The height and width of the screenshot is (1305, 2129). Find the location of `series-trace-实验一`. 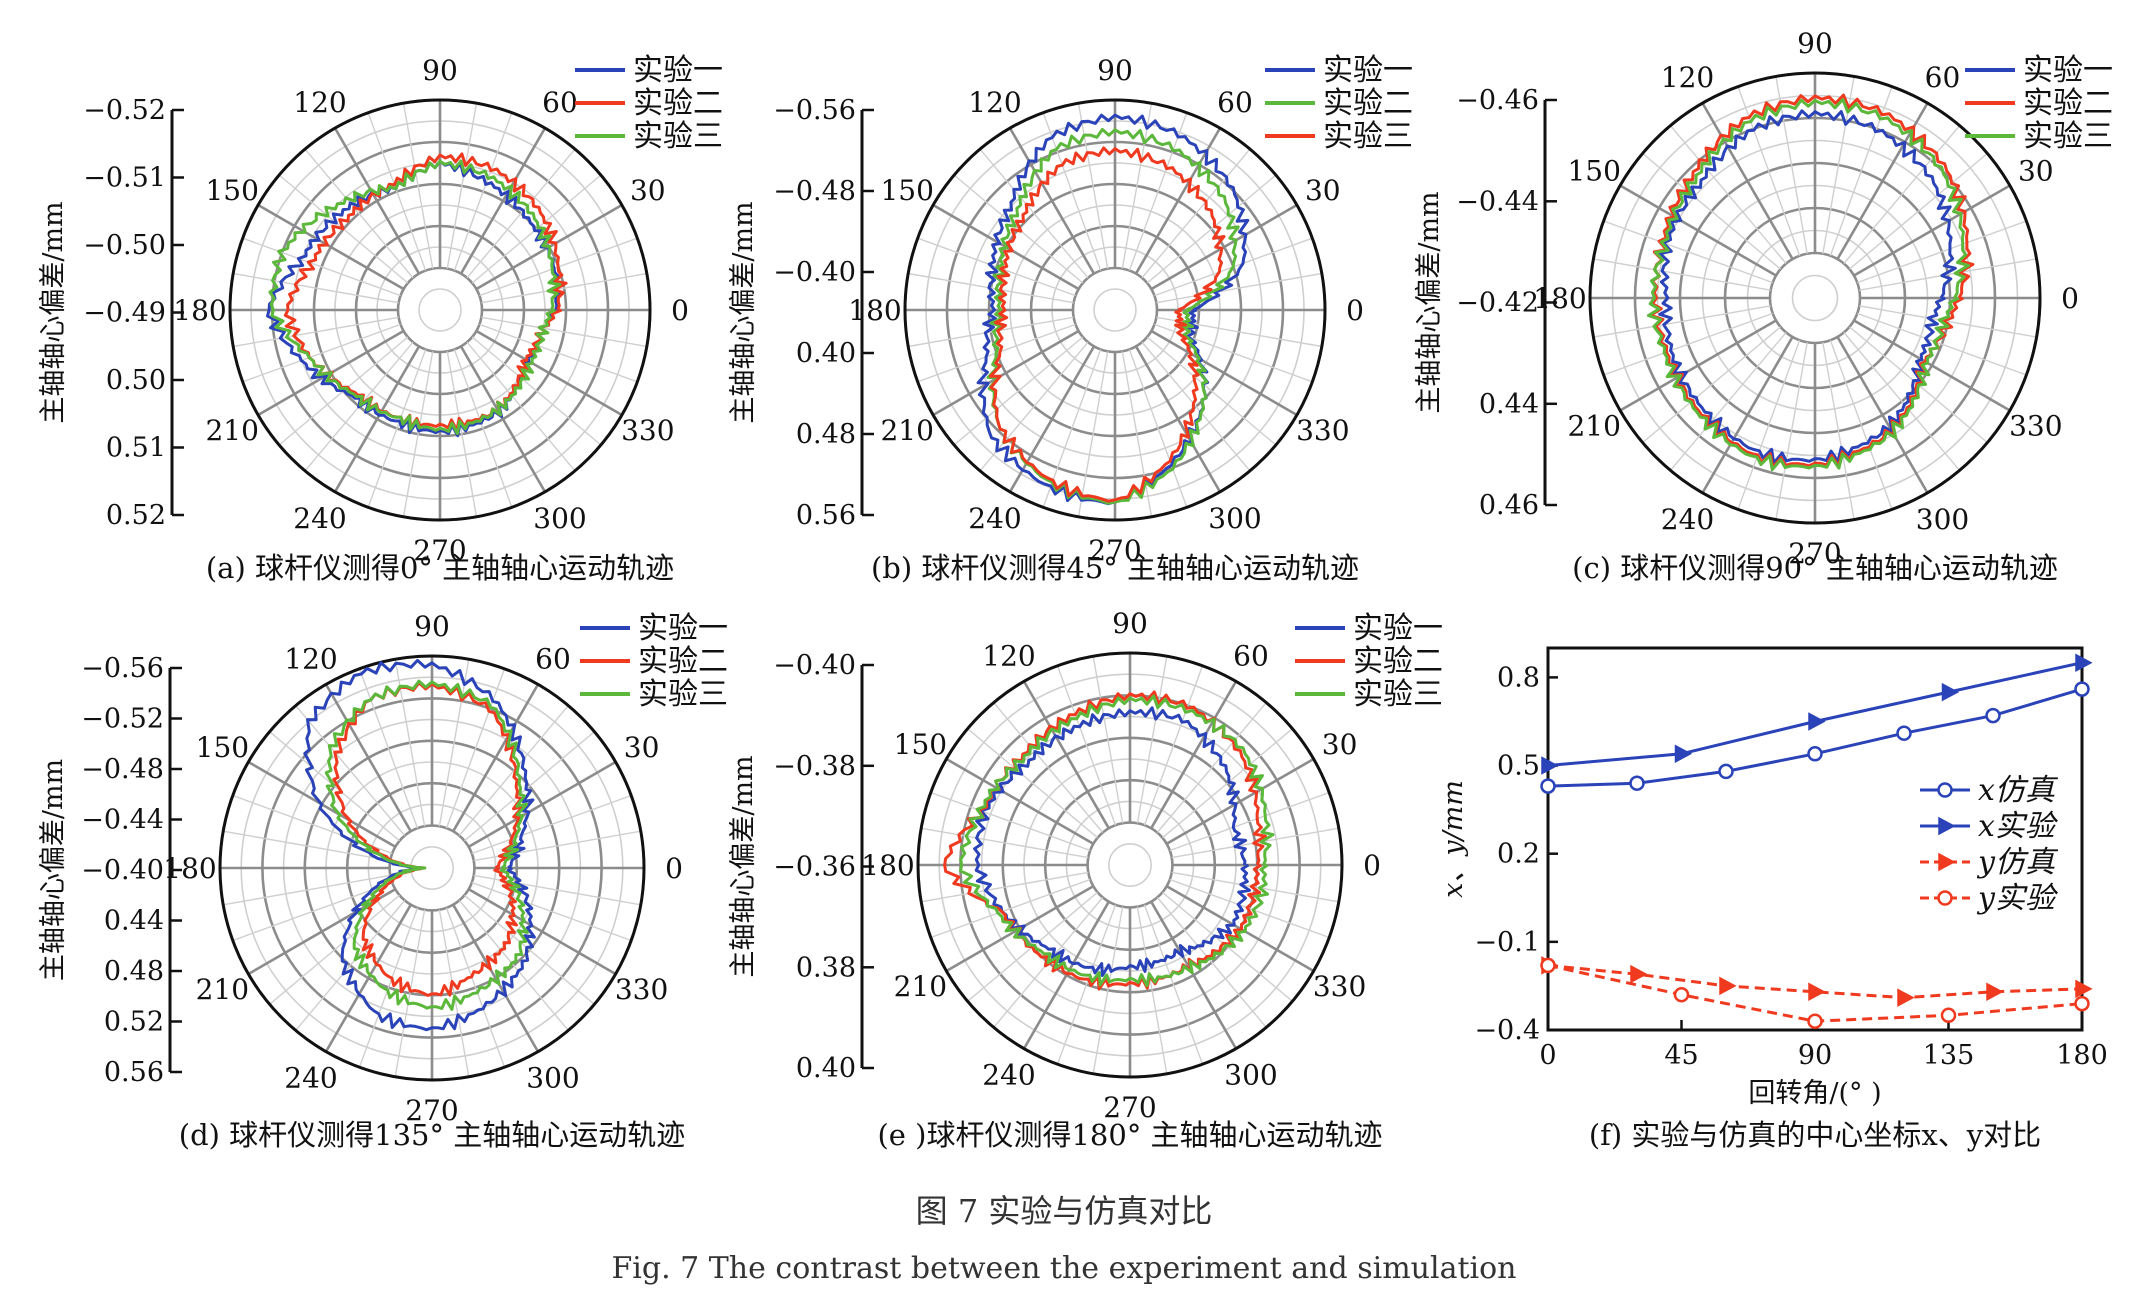

series-trace-实验一 is located at coordinates (415, 298).